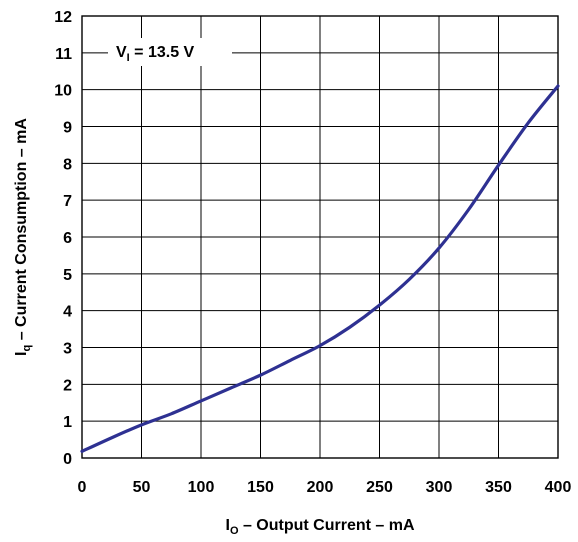 This screenshot has height=542, width=578. Describe the element at coordinates (67, 349) in the screenshot. I see `y-tick-label: 3` at that location.